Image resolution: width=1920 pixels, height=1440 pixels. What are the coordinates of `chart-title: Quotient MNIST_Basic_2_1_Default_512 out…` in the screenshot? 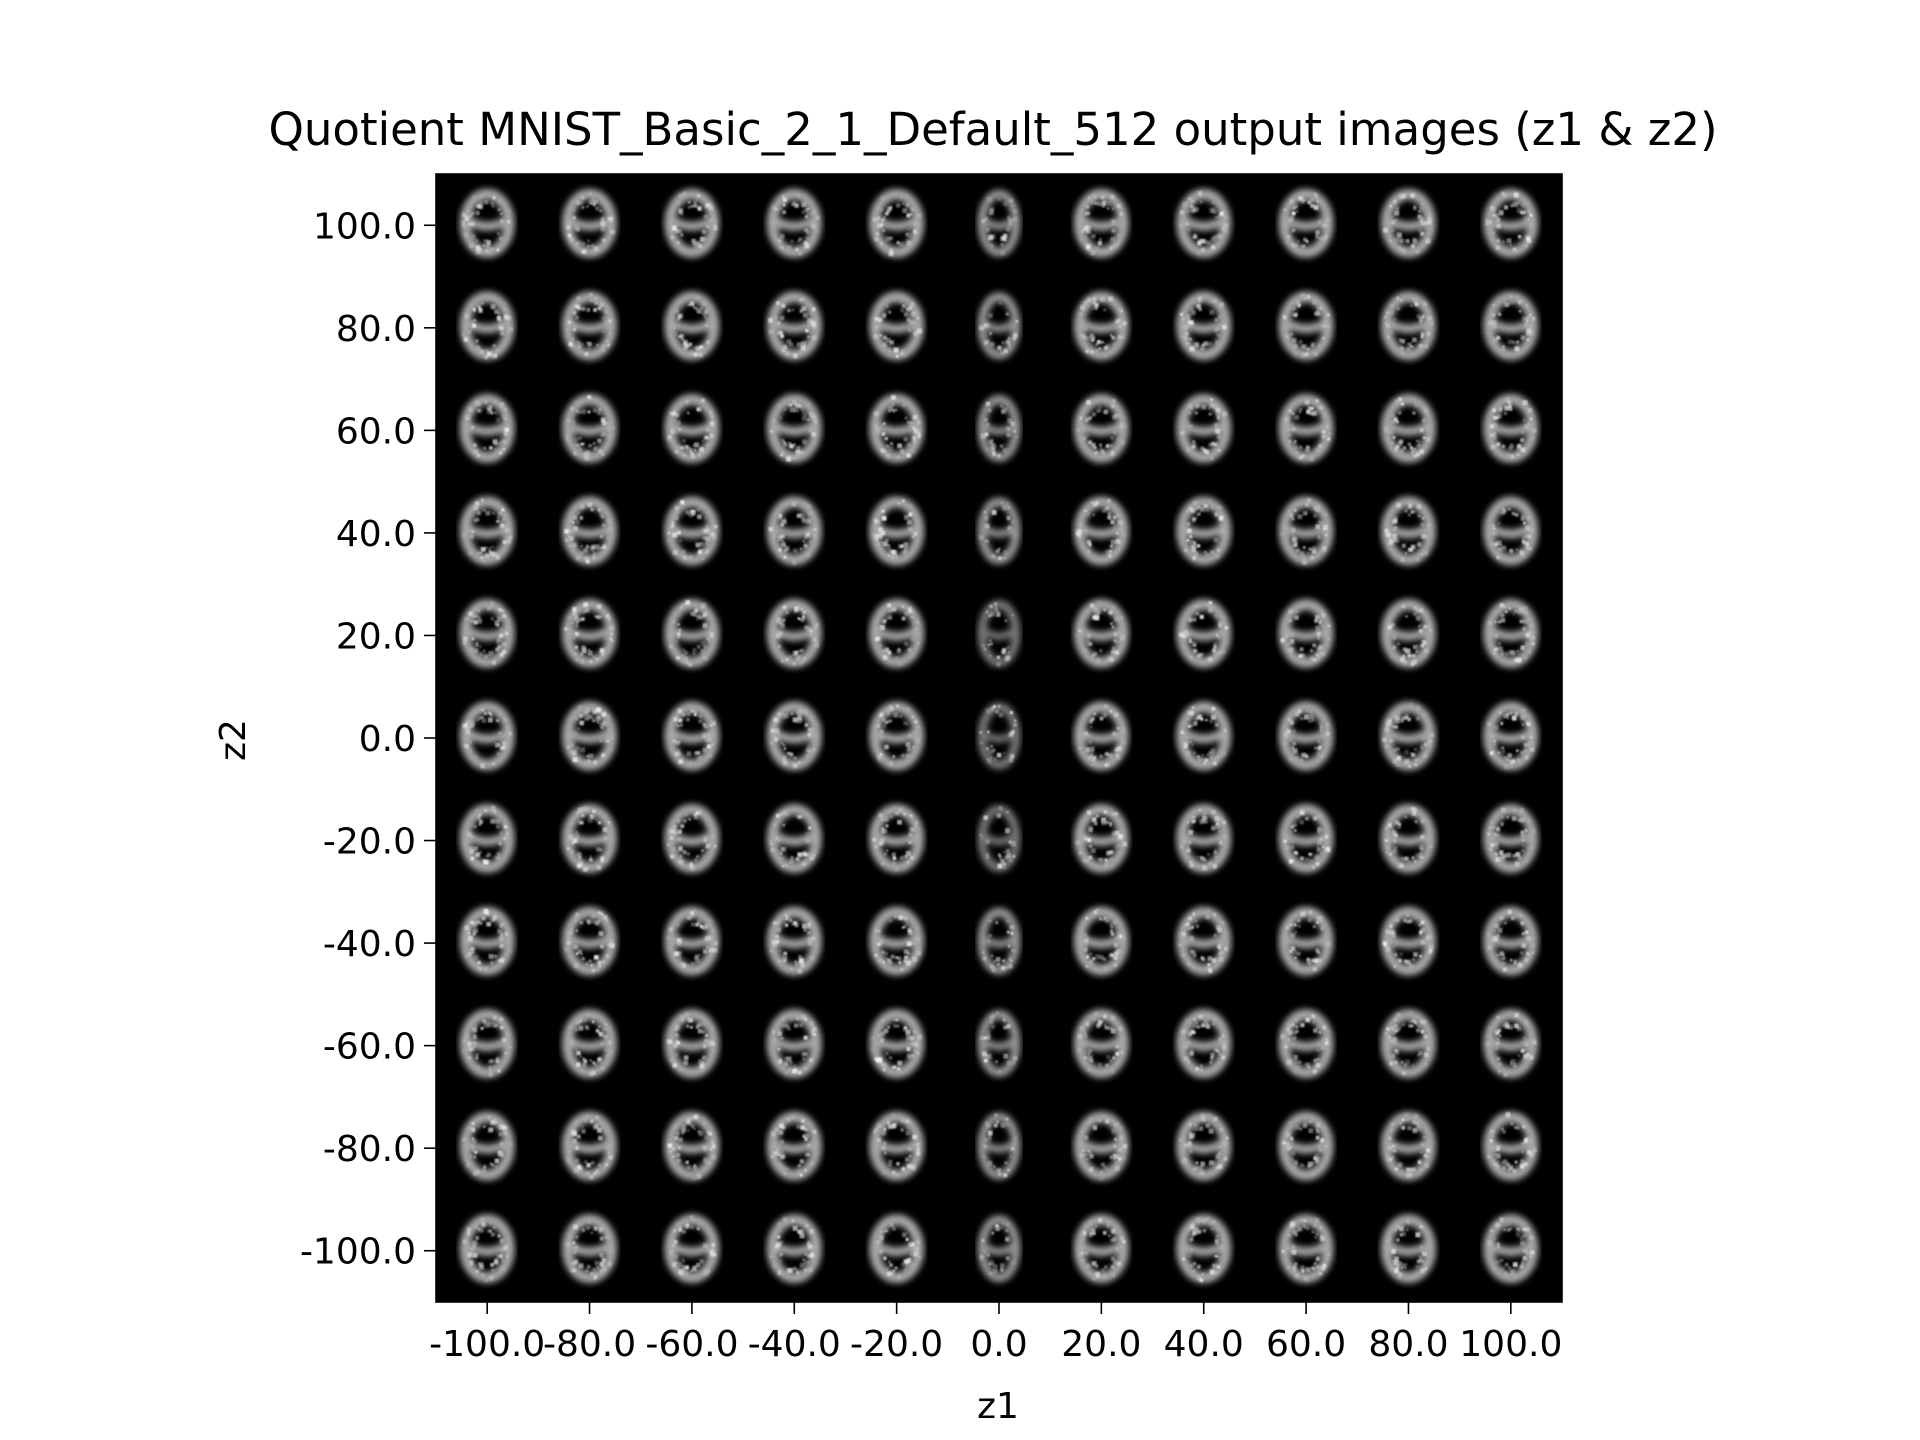 It's located at (992, 129).